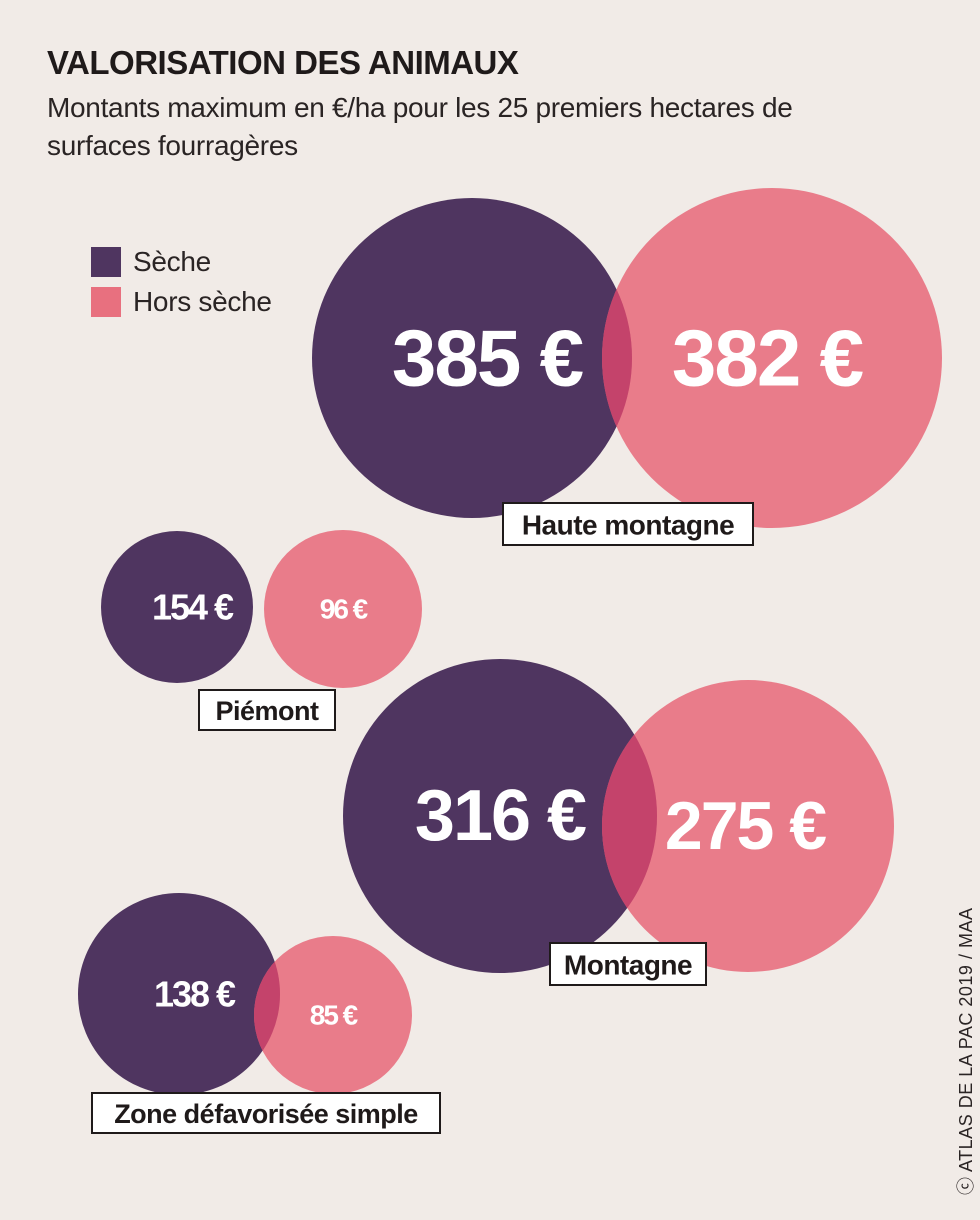 This screenshot has width=980, height=1220. Describe the element at coordinates (488, 358) in the screenshot. I see `value-label-seche-haute-montagne: 385 €` at that location.